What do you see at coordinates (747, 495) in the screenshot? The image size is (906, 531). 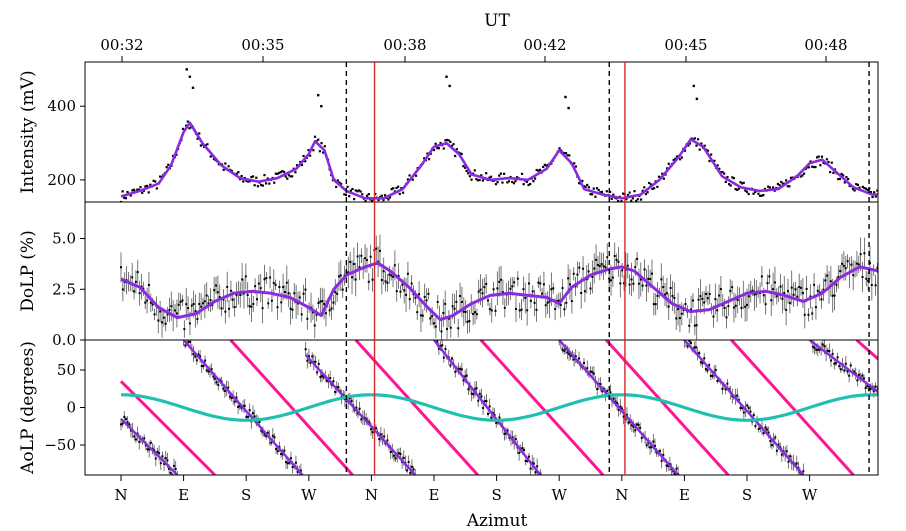 I see `azimuth-tick-label: S` at bounding box center [747, 495].